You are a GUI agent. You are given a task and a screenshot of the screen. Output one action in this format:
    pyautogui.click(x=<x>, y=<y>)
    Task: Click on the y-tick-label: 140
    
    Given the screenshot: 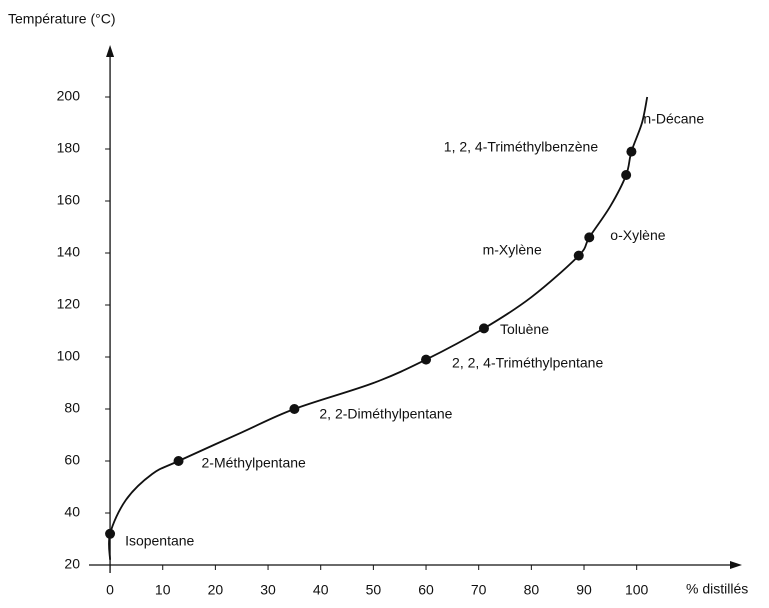 What is the action you would take?
    pyautogui.click(x=69, y=252)
    